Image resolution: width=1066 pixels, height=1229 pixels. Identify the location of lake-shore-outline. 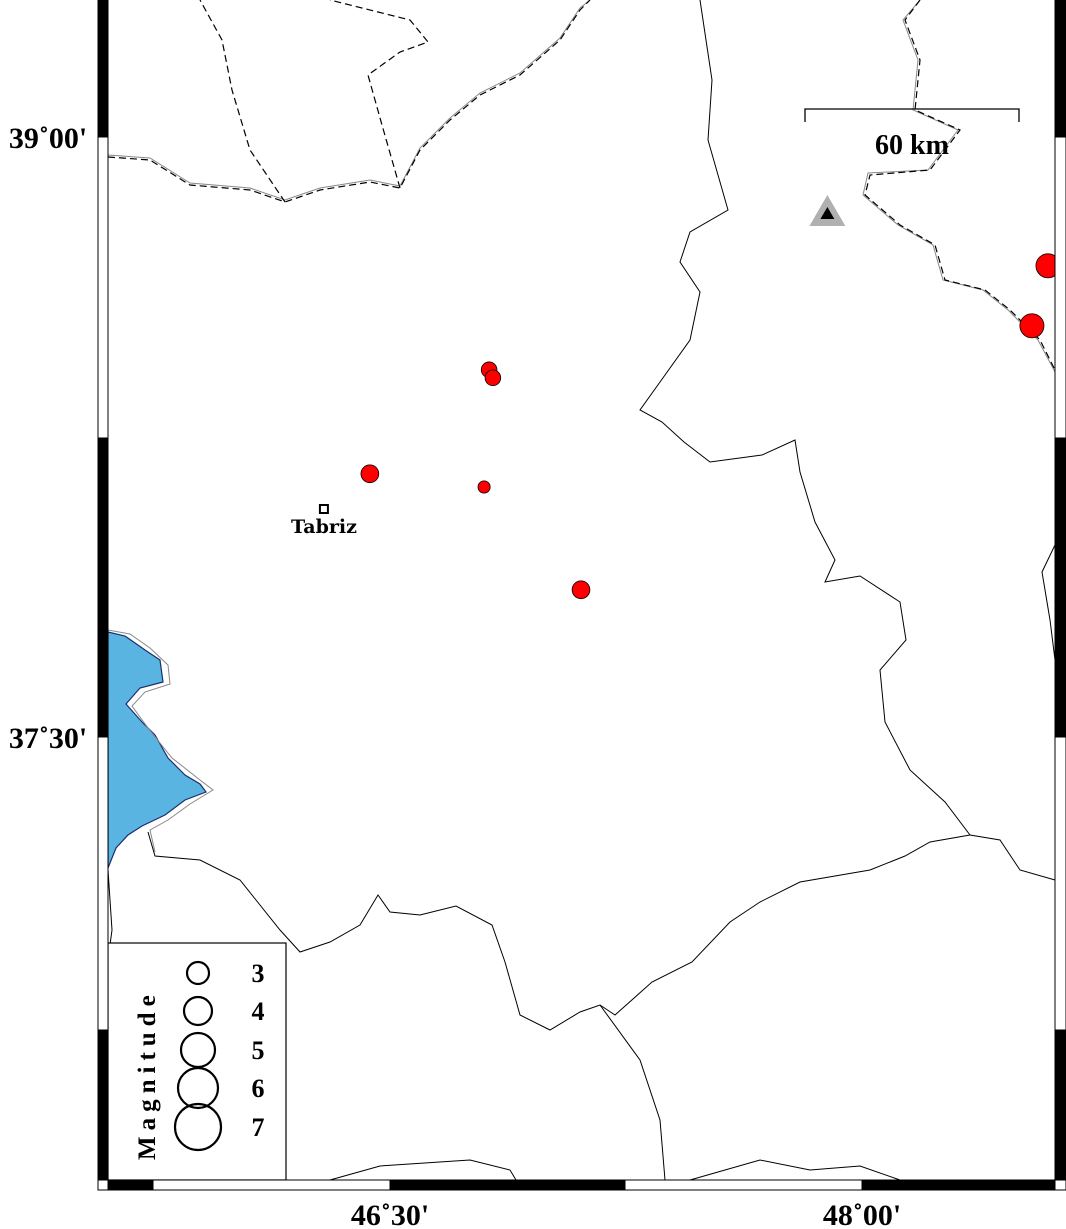
(160, 741).